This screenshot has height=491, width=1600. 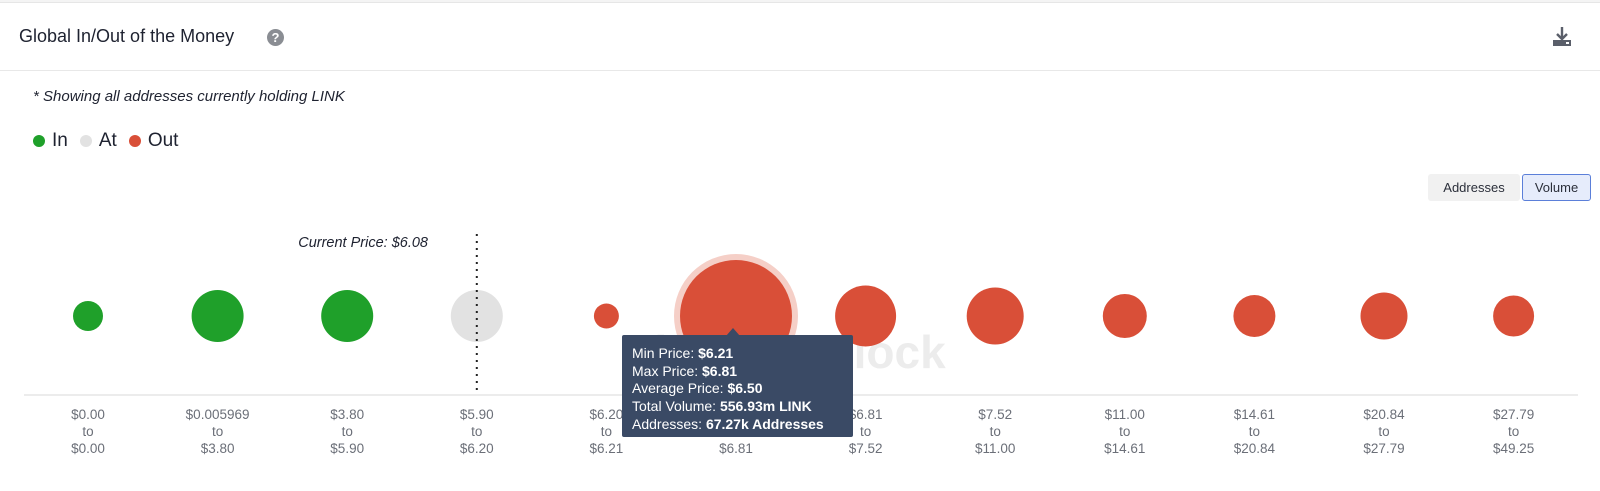 I want to click on legend-label-in: In, so click(x=60, y=140).